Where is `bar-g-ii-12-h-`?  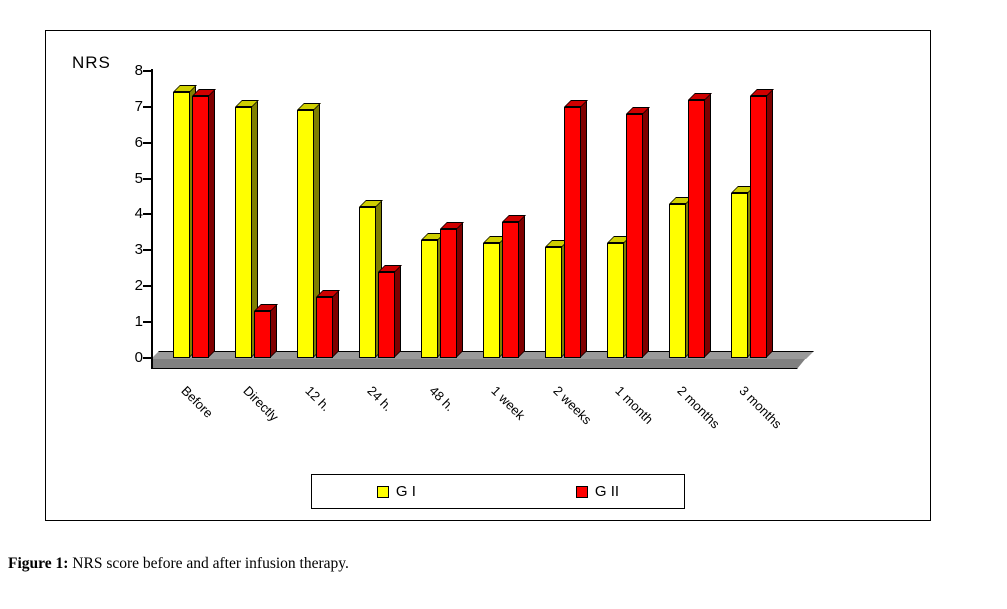
bar-g-ii-12-h- is located at coordinates (324, 327).